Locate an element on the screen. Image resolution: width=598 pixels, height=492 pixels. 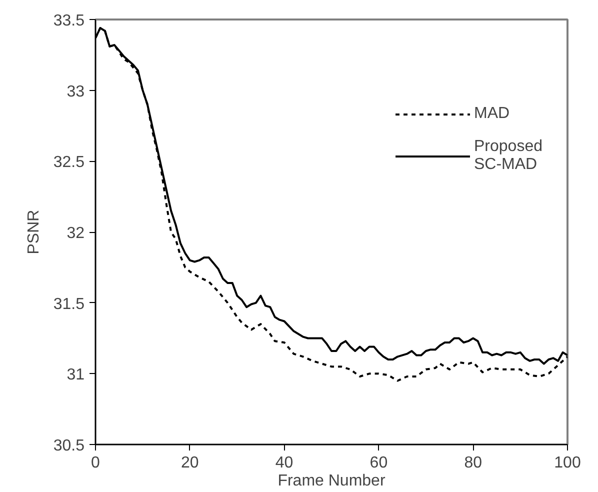
y-tick-label: 31 is located at coordinates (75, 375).